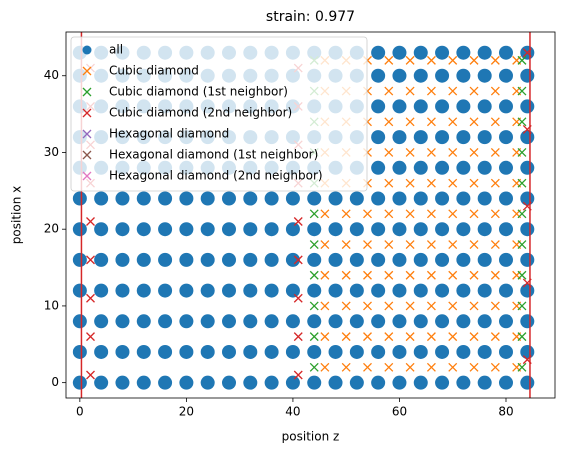  Describe the element at coordinates (51, 305) in the screenshot. I see `y-tick-label: 10` at that location.